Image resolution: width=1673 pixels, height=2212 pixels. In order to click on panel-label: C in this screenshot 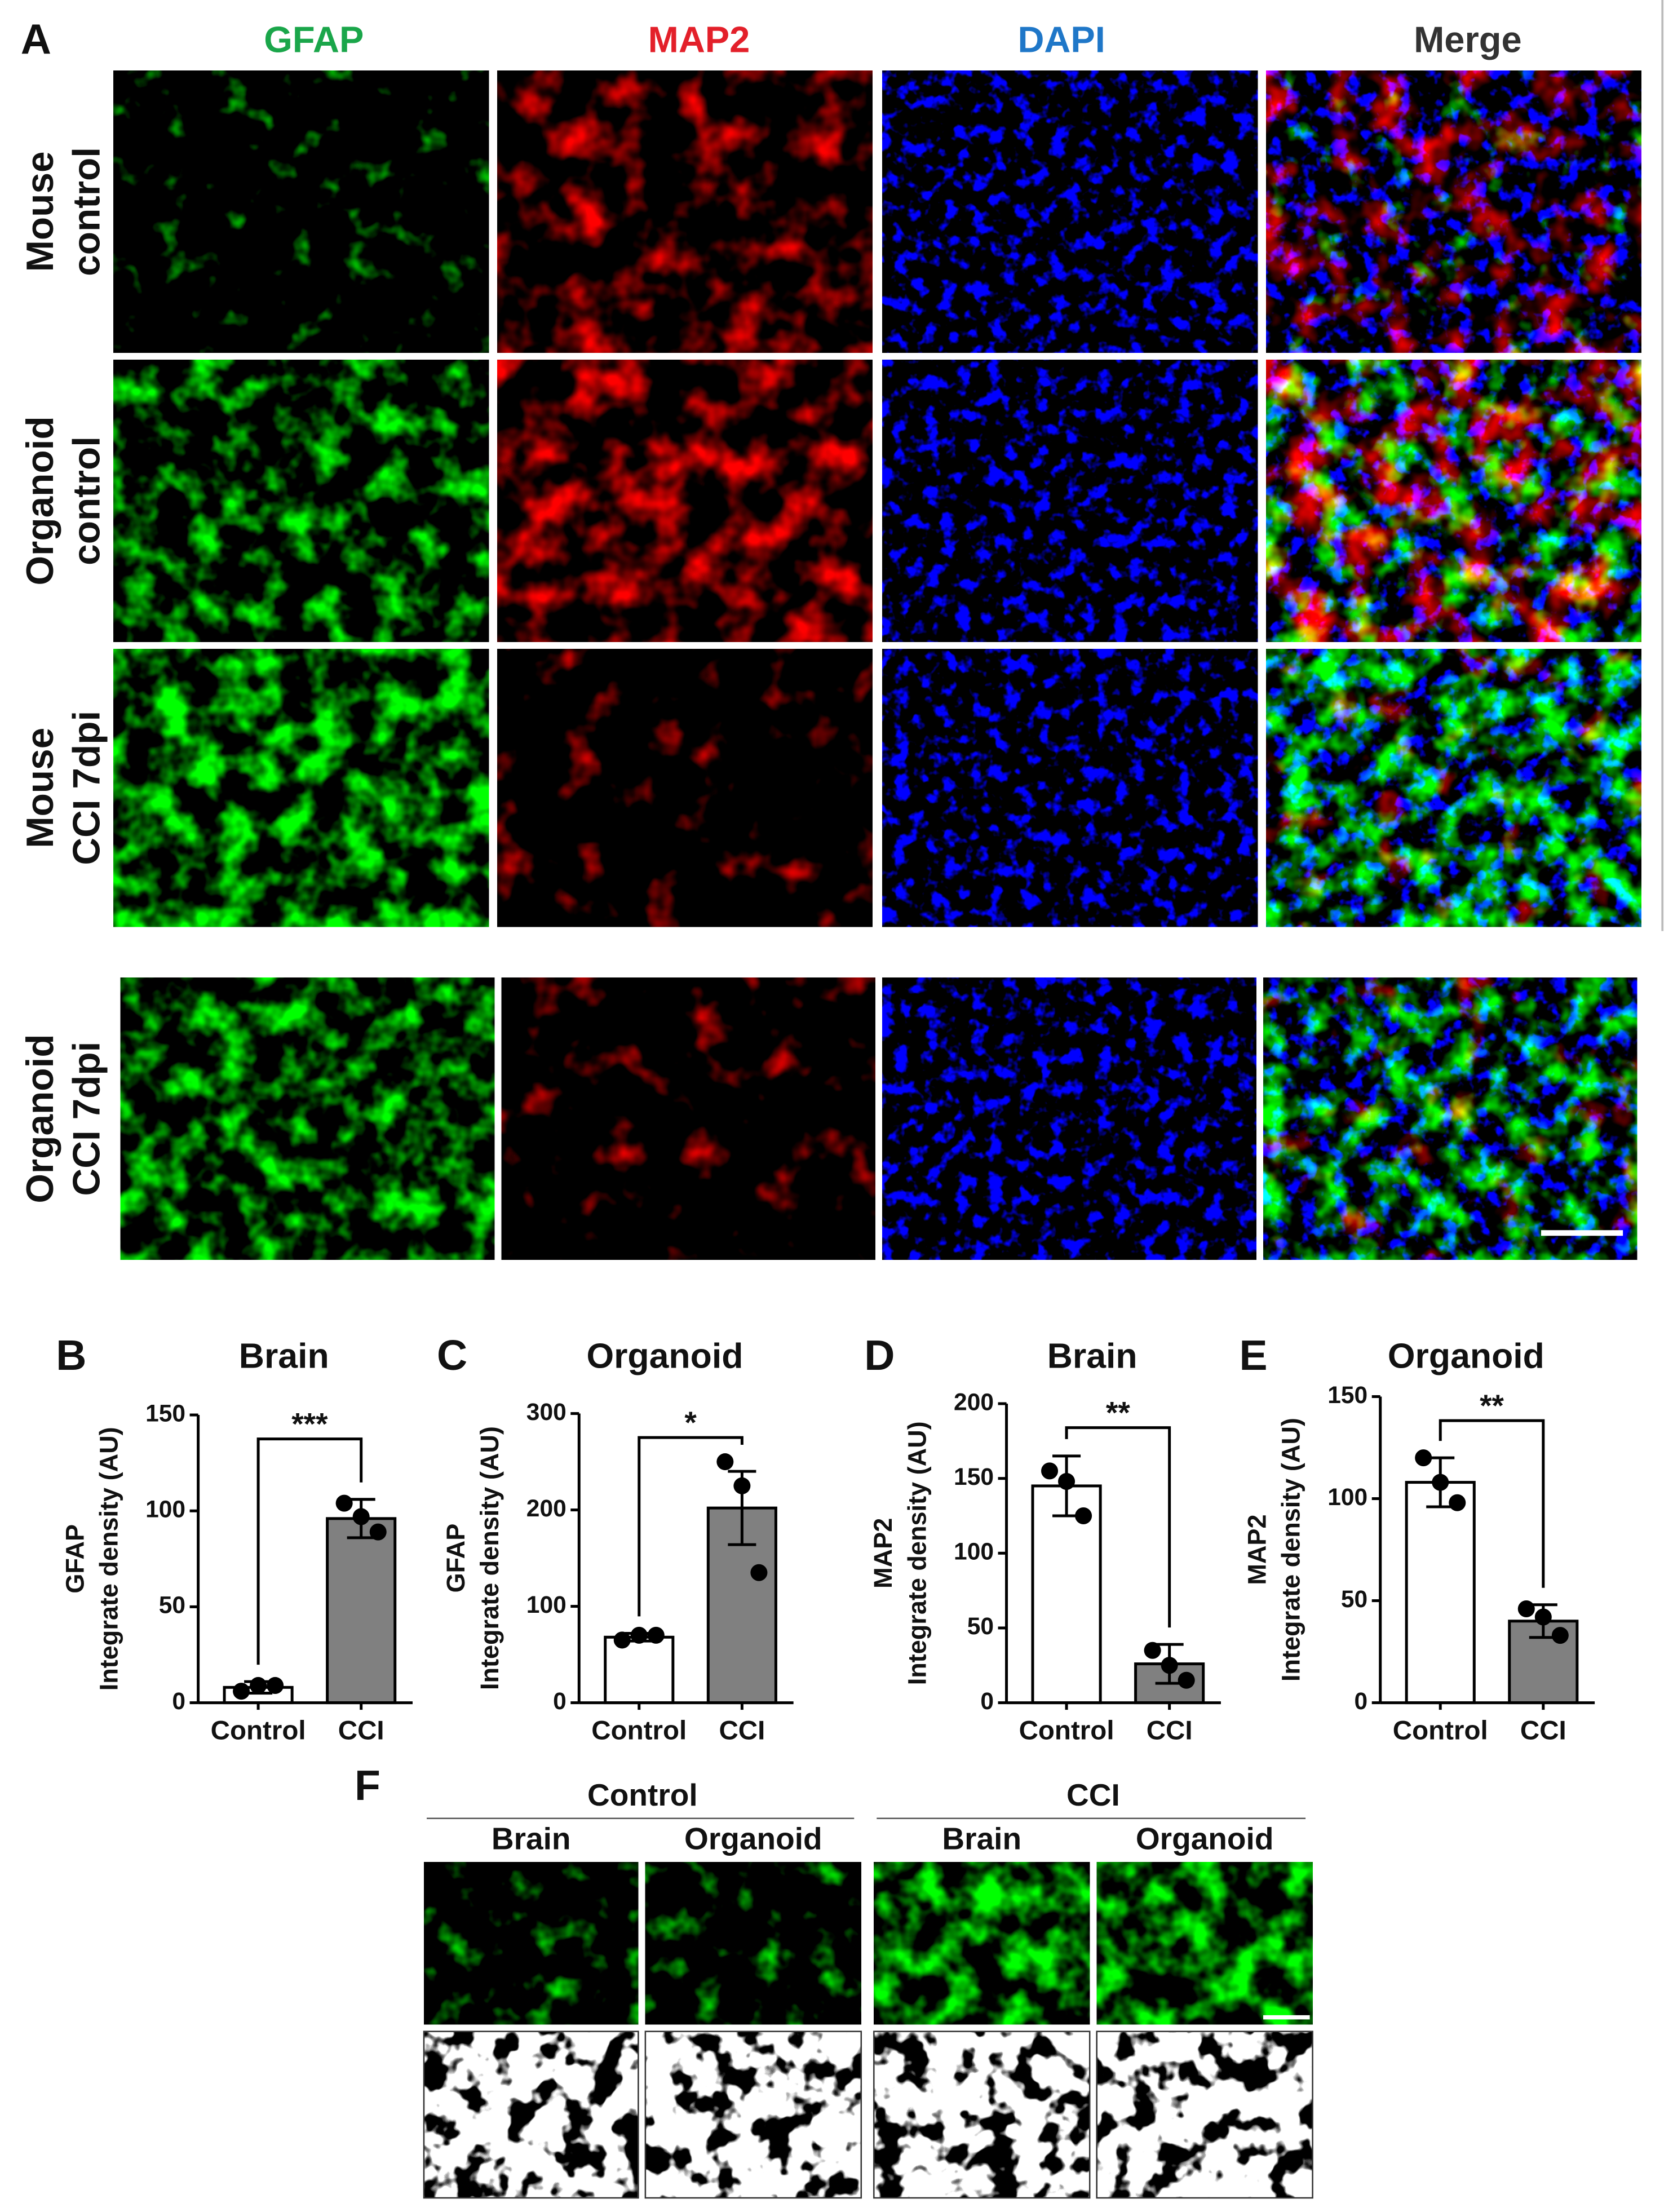, I will do `click(452, 1355)`.